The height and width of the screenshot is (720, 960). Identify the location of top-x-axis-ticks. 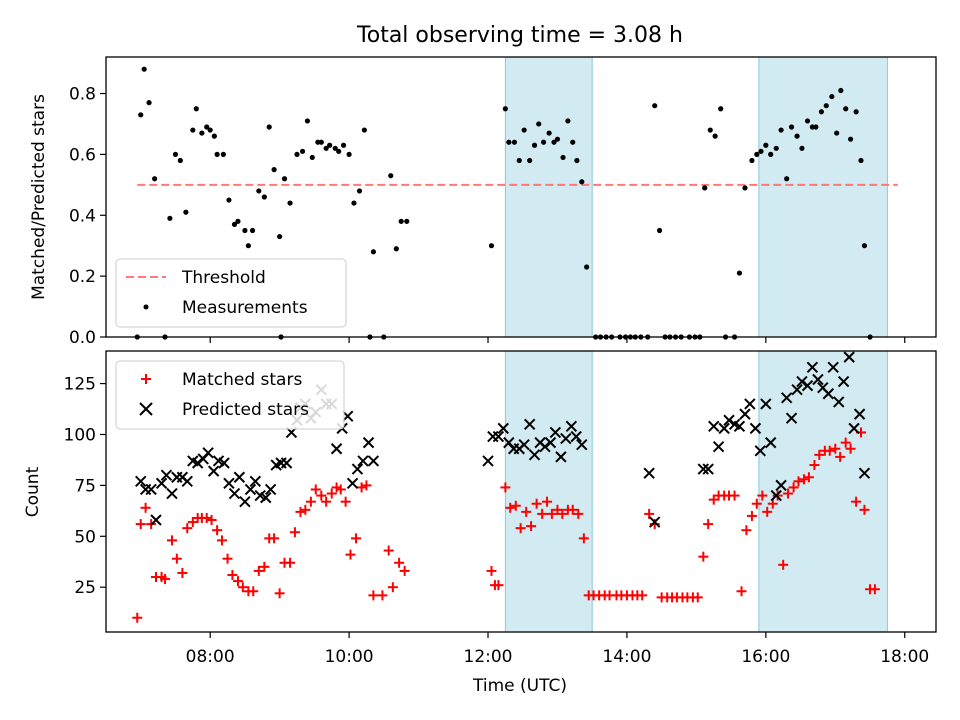
(557, 340).